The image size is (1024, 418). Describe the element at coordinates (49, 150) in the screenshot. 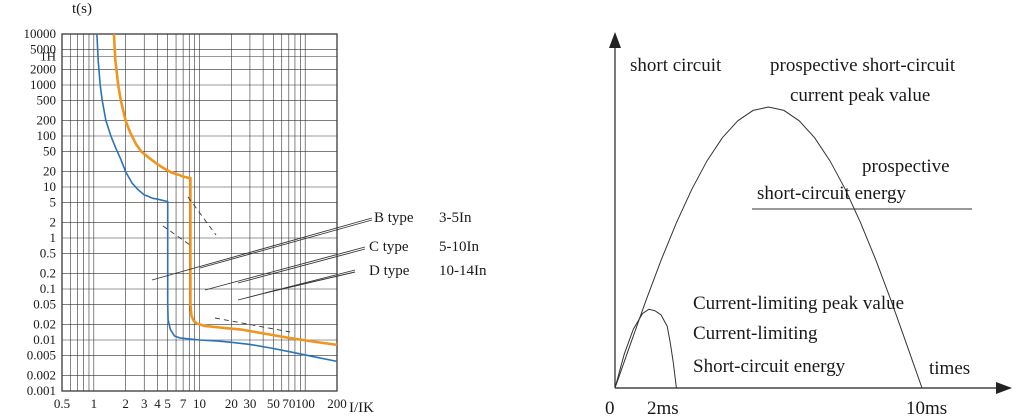

I see `left-y-tick-label: 50` at that location.